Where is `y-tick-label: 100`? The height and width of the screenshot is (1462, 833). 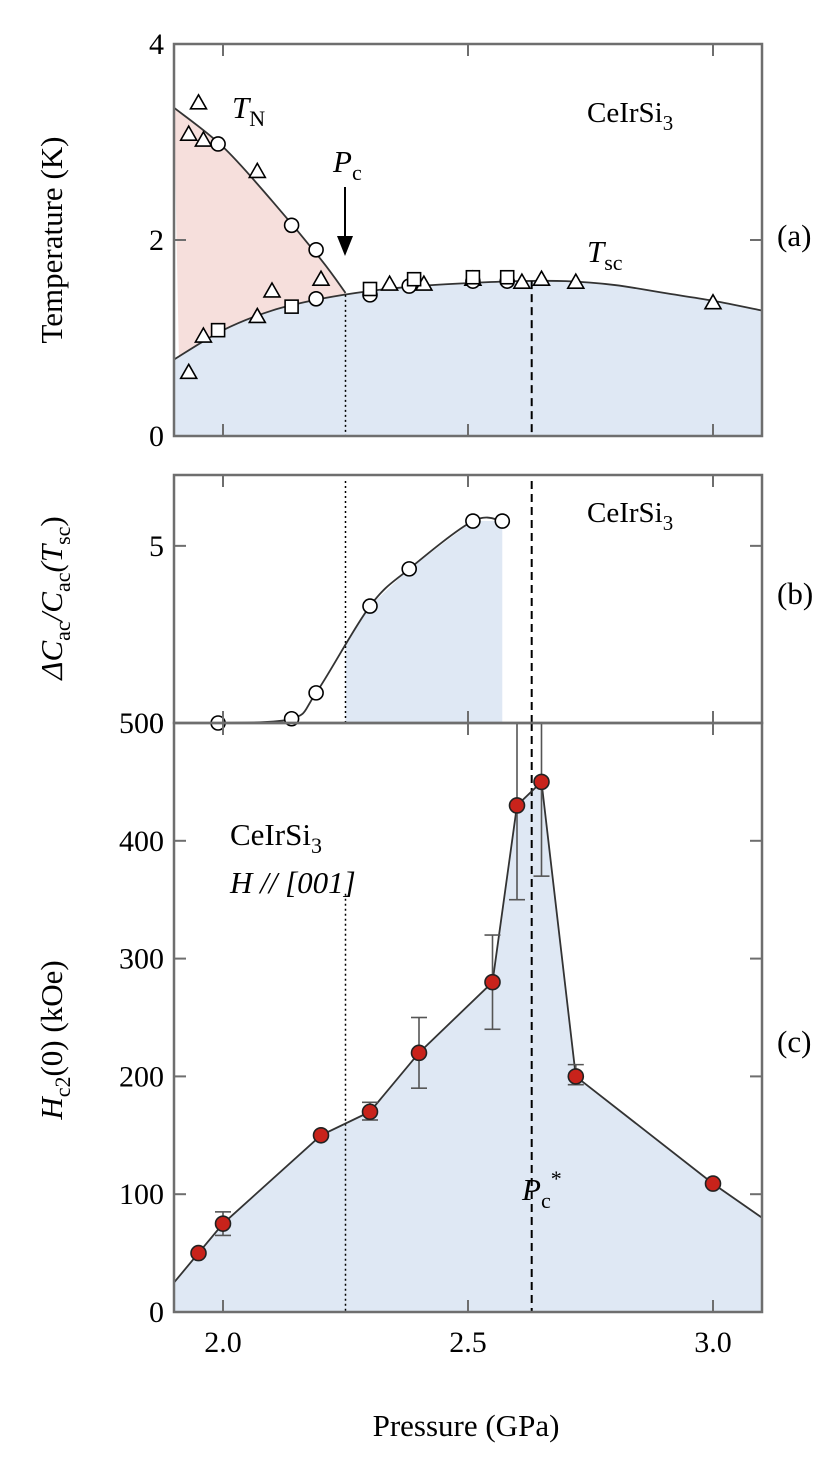 y-tick-label: 100 is located at coordinates (141, 1194).